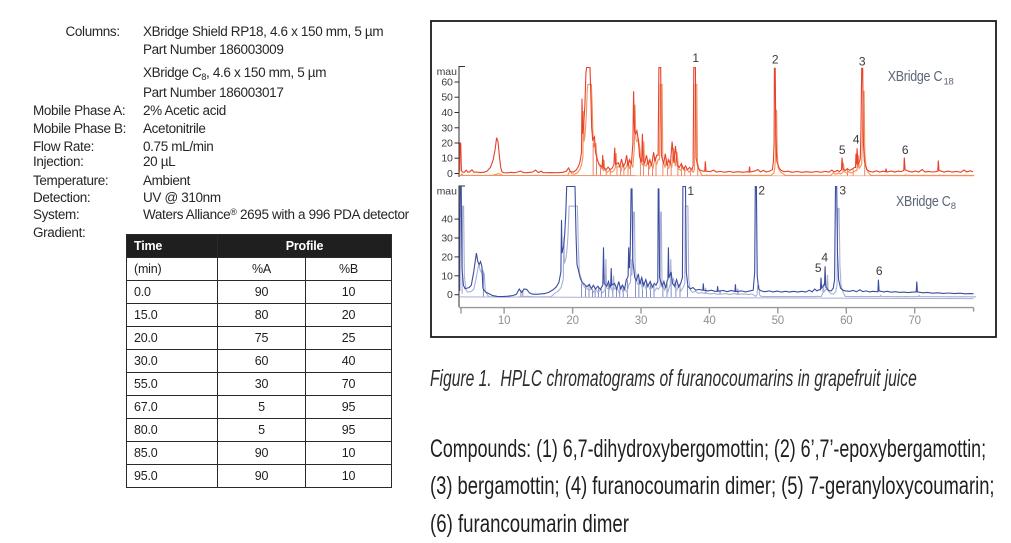 The height and width of the screenshot is (543, 1011). I want to click on svg-text: 18, so click(949, 81).